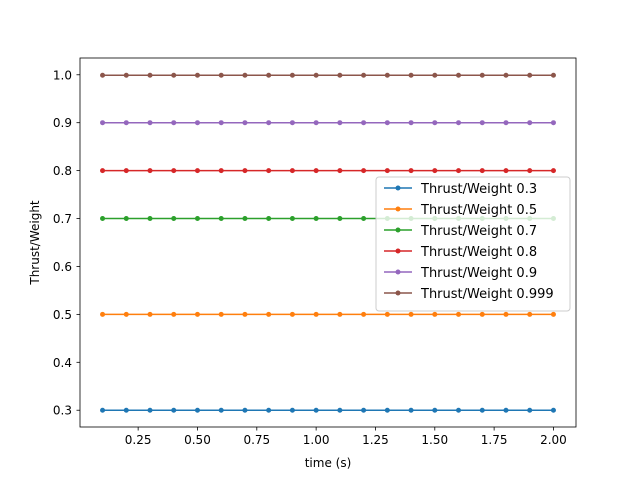 The image size is (640, 480). I want to click on legend-label: Thrust/Weight 0.7, so click(478, 231).